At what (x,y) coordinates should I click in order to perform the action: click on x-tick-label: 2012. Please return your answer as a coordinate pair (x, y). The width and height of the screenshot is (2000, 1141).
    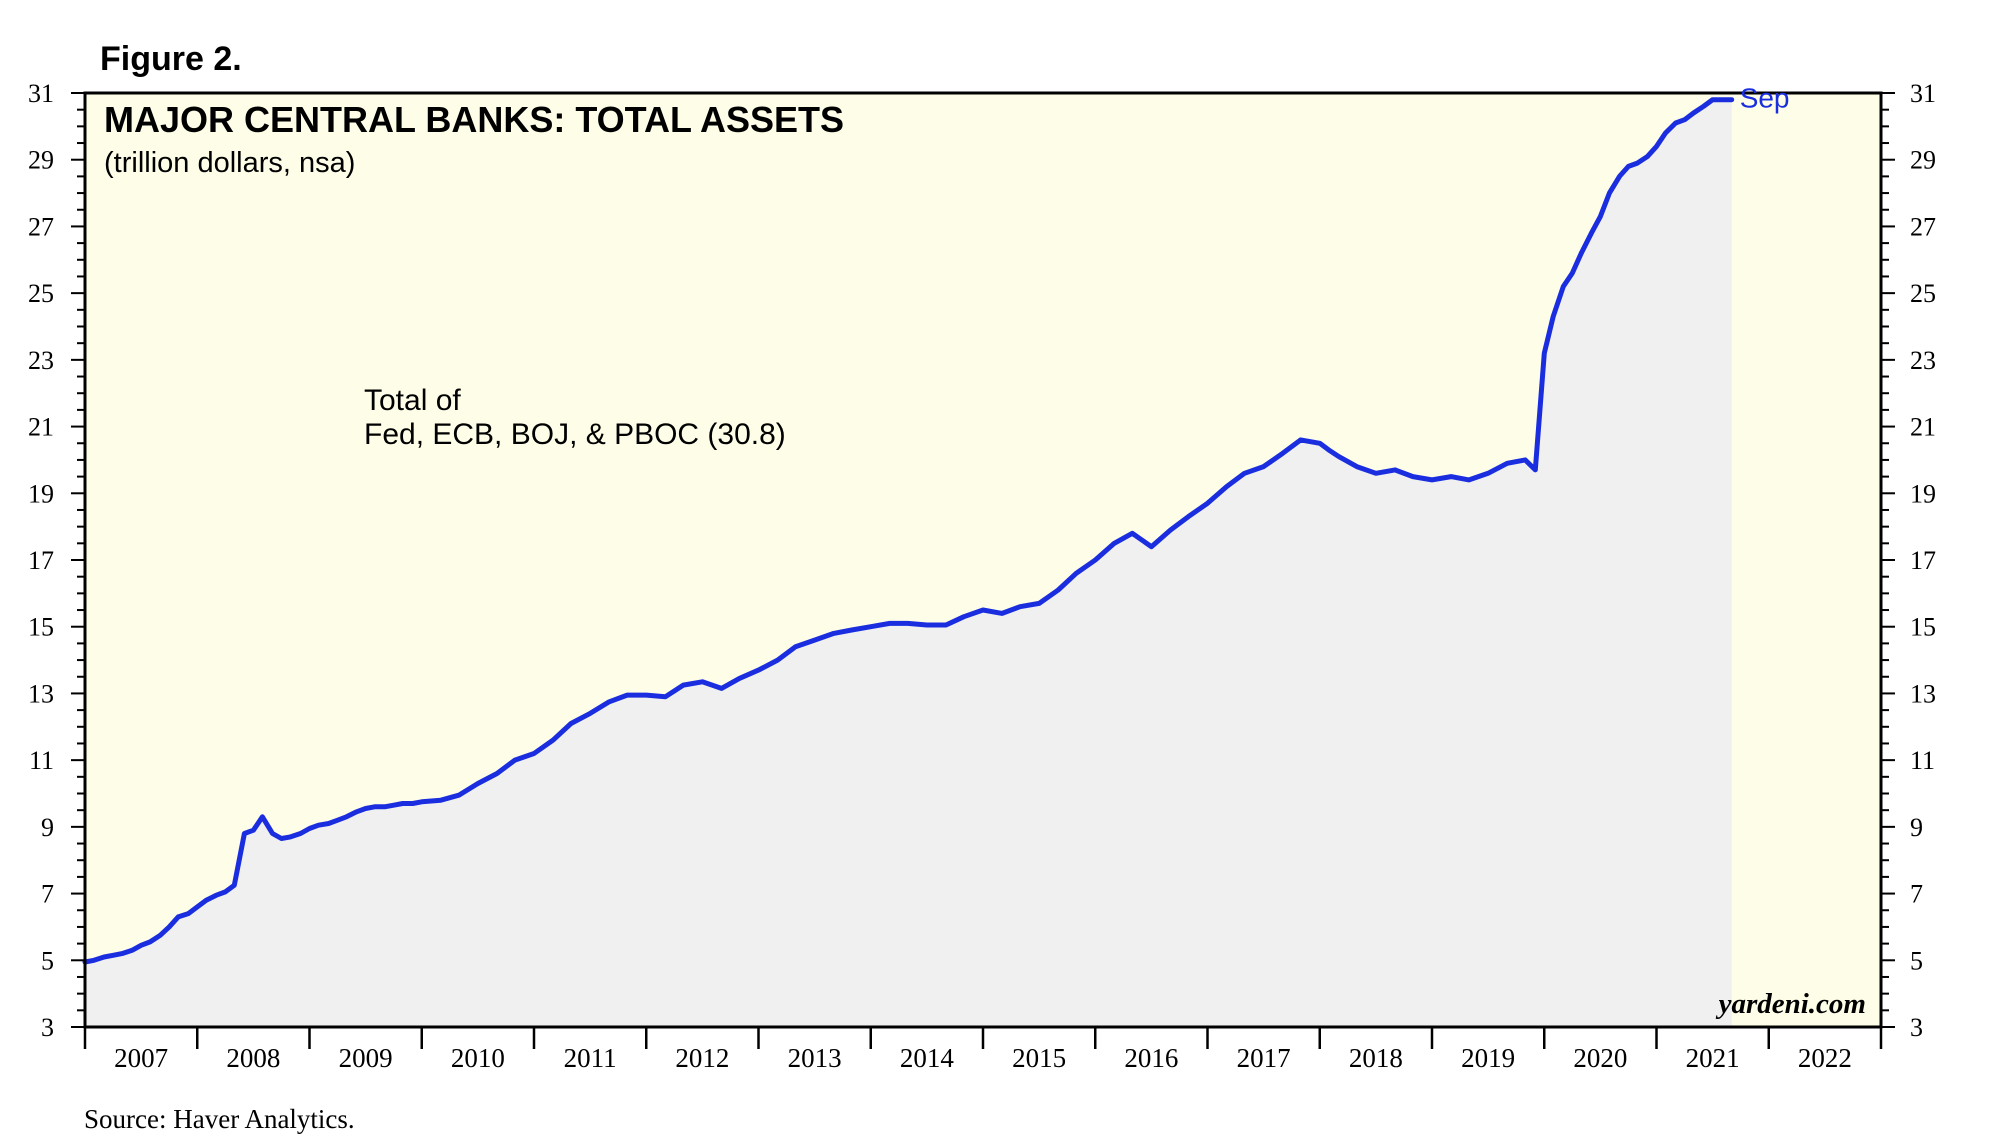
    Looking at the image, I should click on (702, 1058).